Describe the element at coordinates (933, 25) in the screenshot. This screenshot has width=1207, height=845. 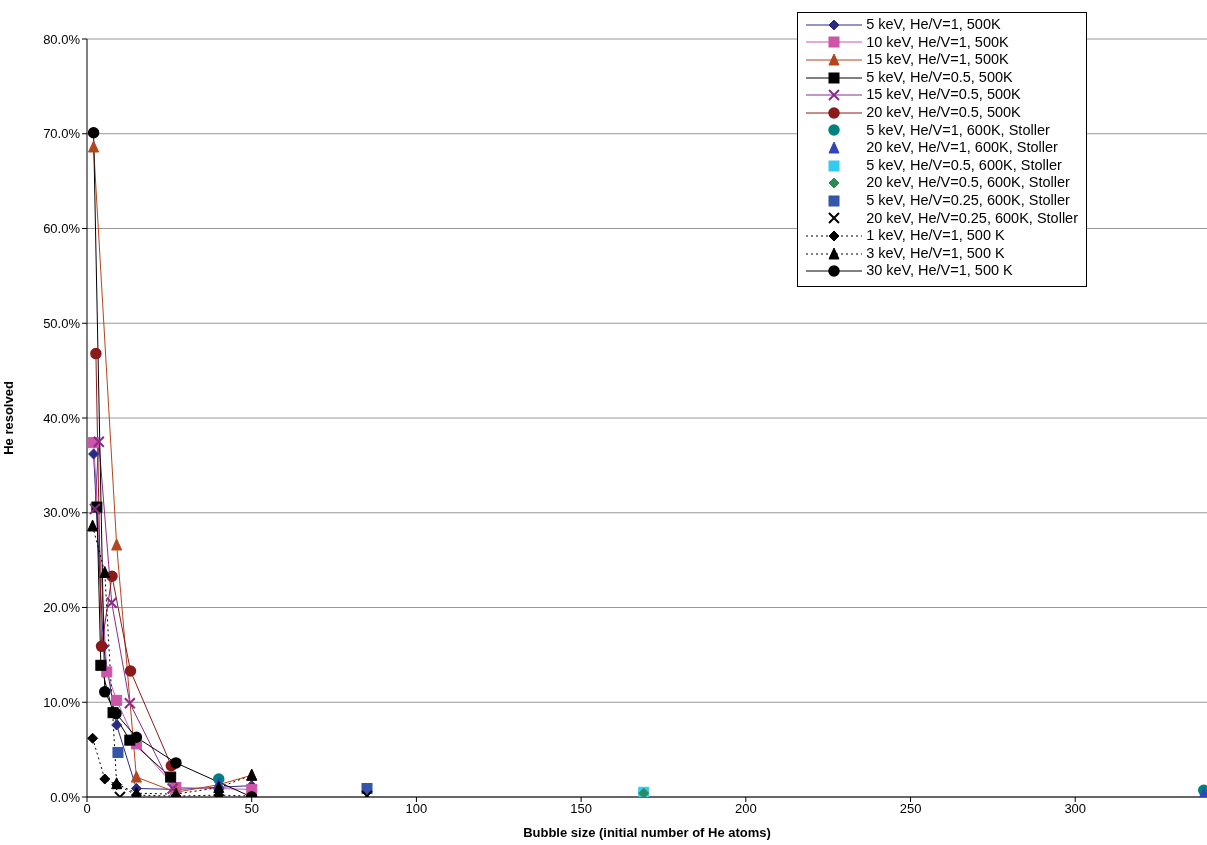
I see `legend-label: 5 keV, He/V=1, 500K` at that location.